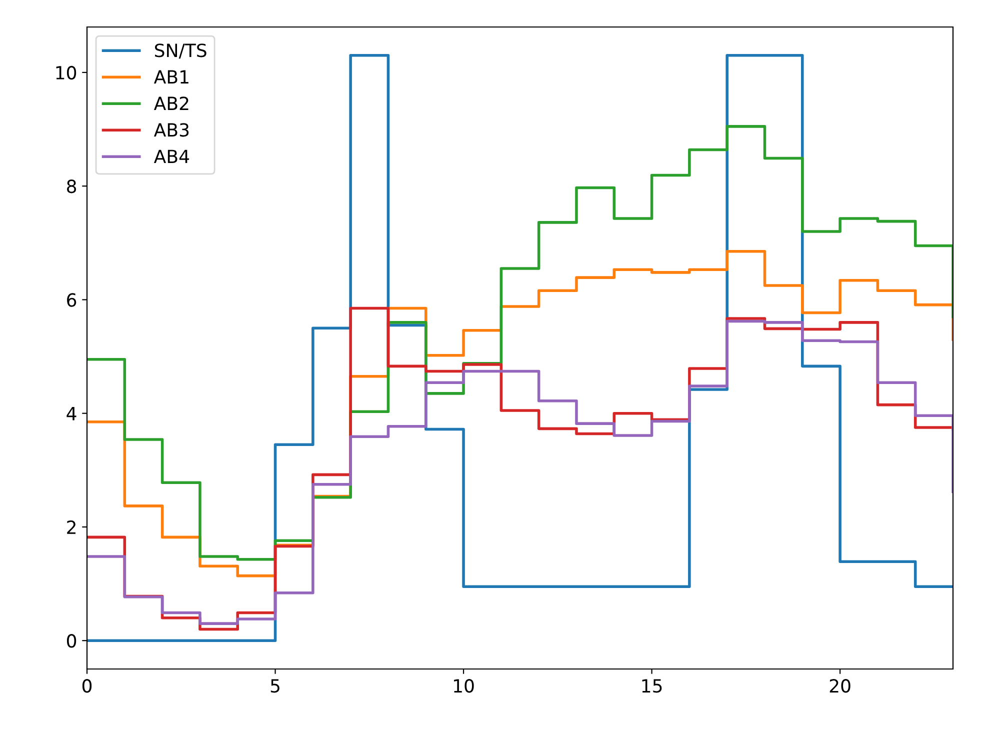  What do you see at coordinates (171, 103) in the screenshot?
I see `legend-label: AB2` at bounding box center [171, 103].